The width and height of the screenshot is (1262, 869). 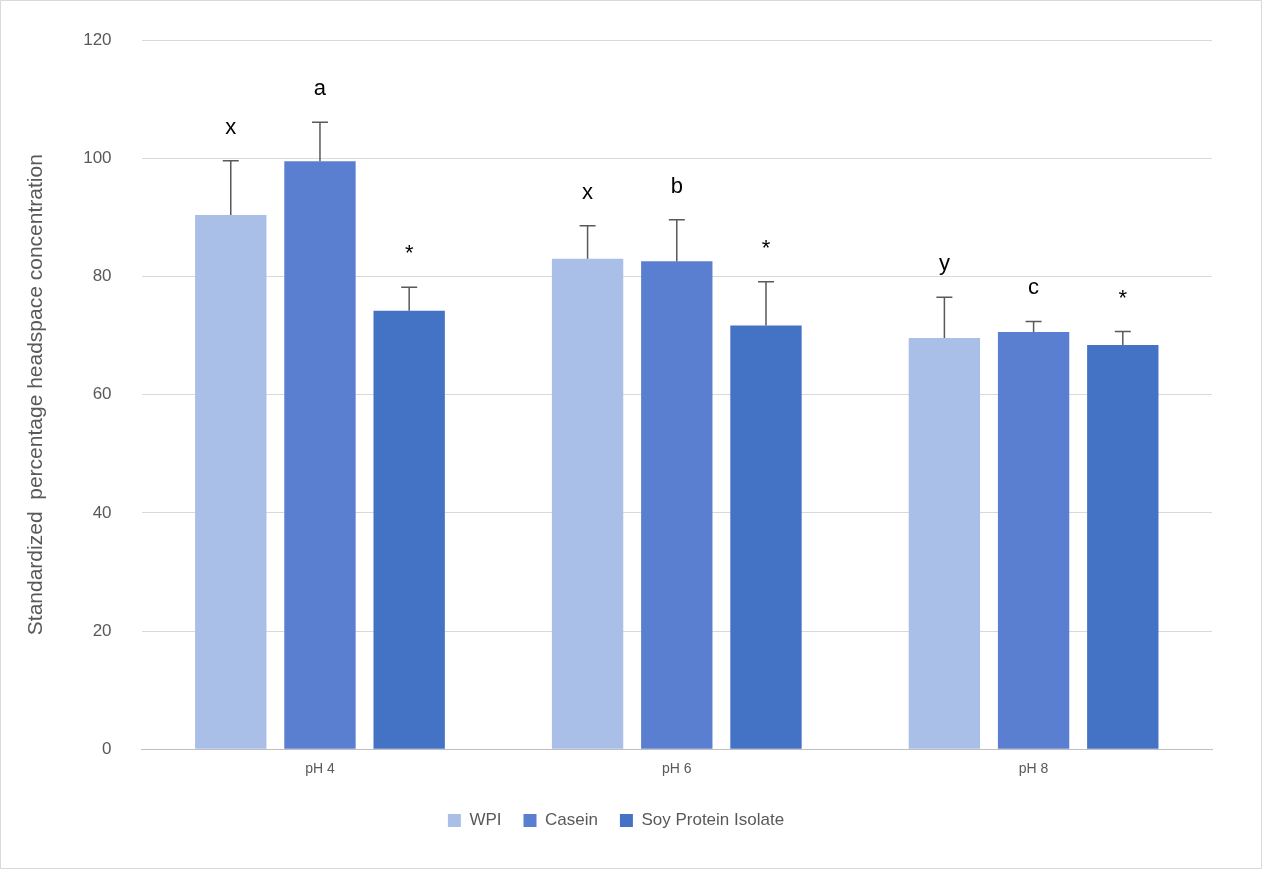 I want to click on annotation: c, so click(x=1034, y=287).